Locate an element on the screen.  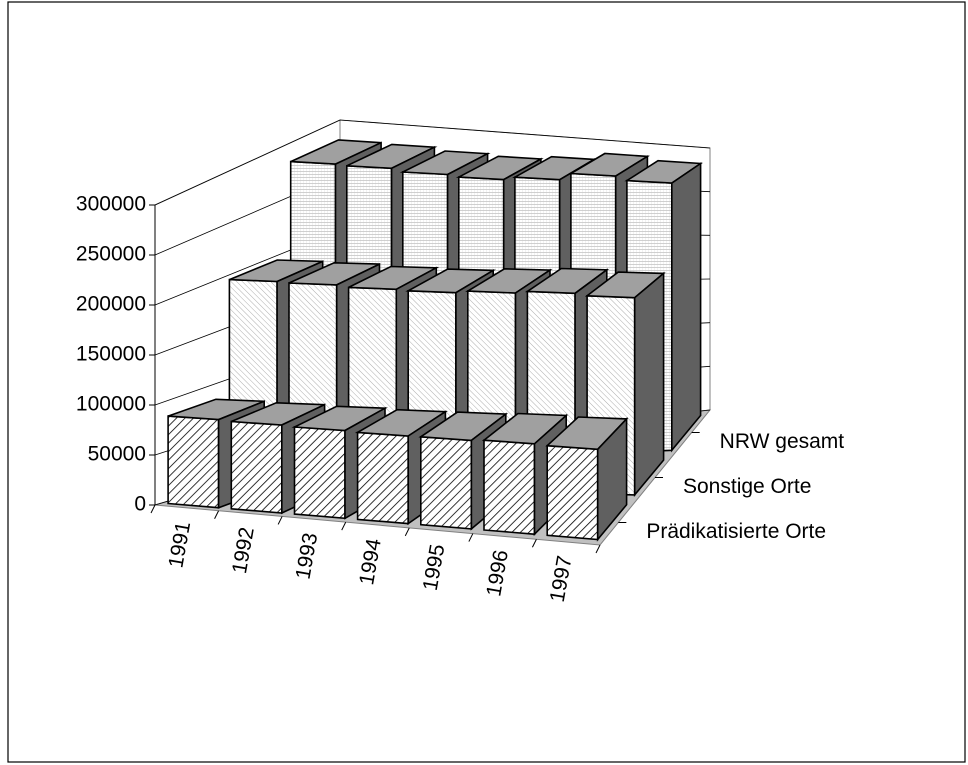
series-label: Sonstige Orte is located at coordinates (747, 486).